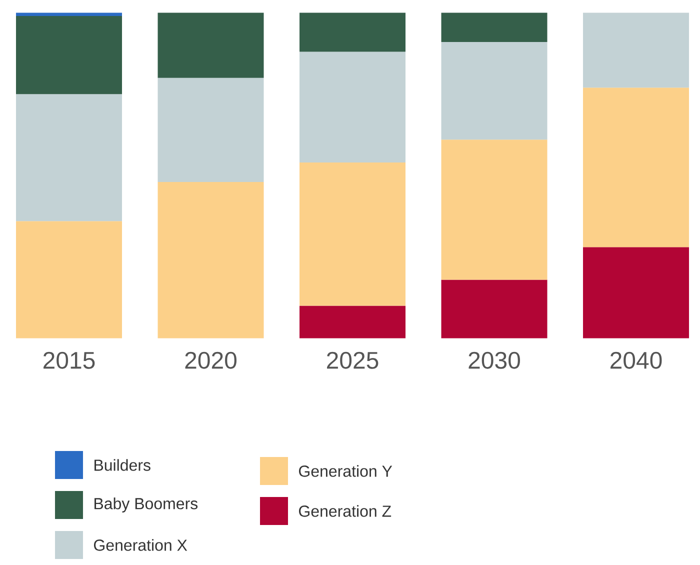  I want to click on x-tick-label: 2030, so click(494, 360).